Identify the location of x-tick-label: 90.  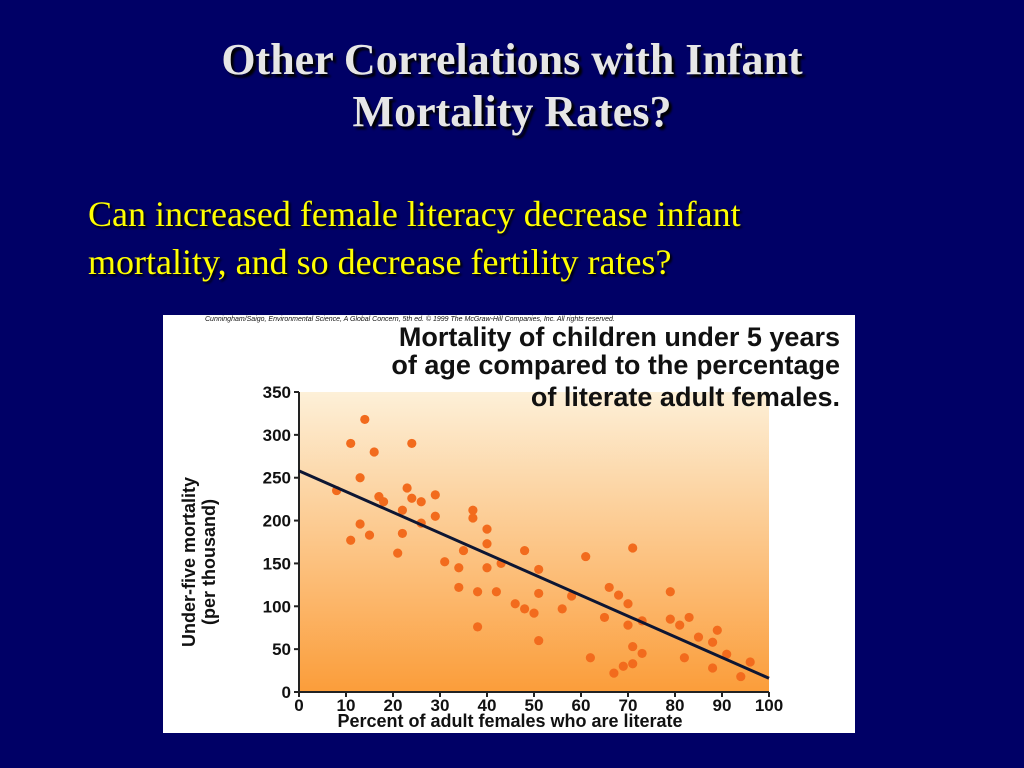
(722, 705).